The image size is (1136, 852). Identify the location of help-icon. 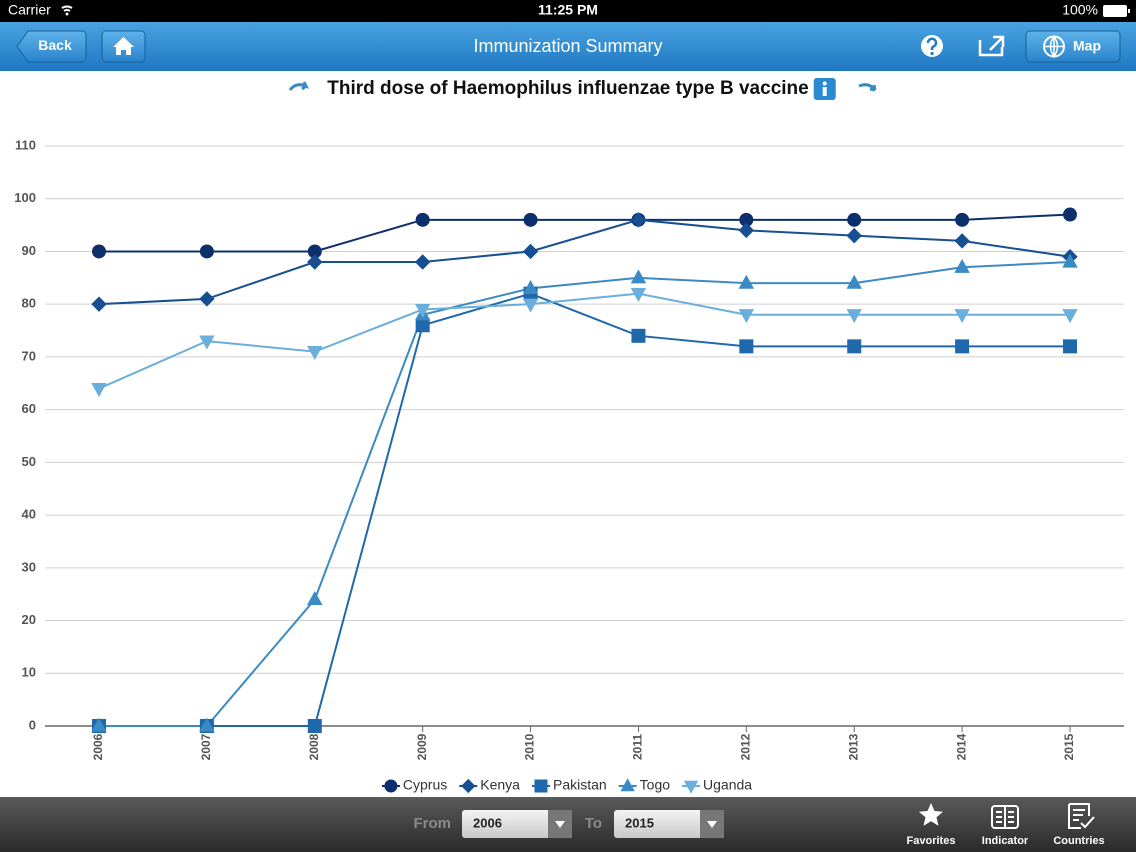
(932, 43).